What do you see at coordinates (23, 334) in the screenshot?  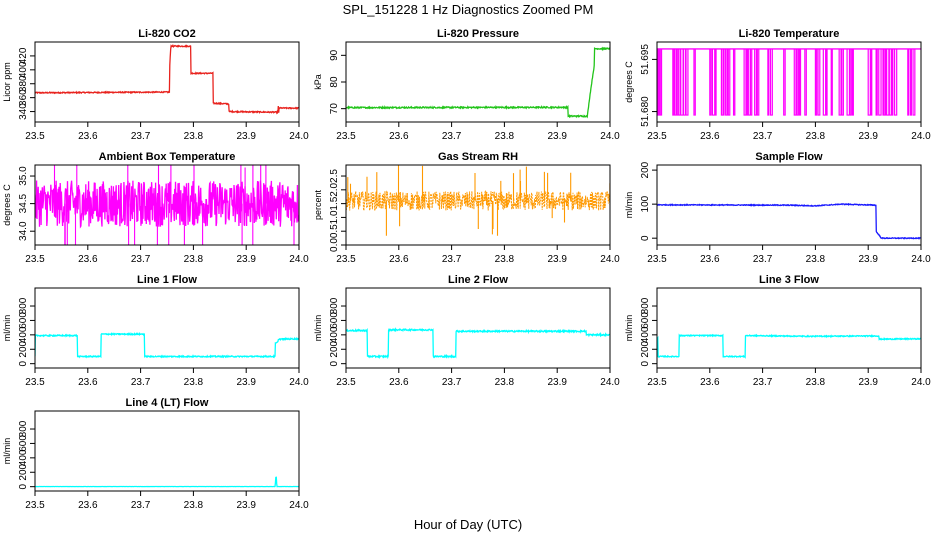 I see `y-tick-label-line-1-flow: 400` at bounding box center [23, 334].